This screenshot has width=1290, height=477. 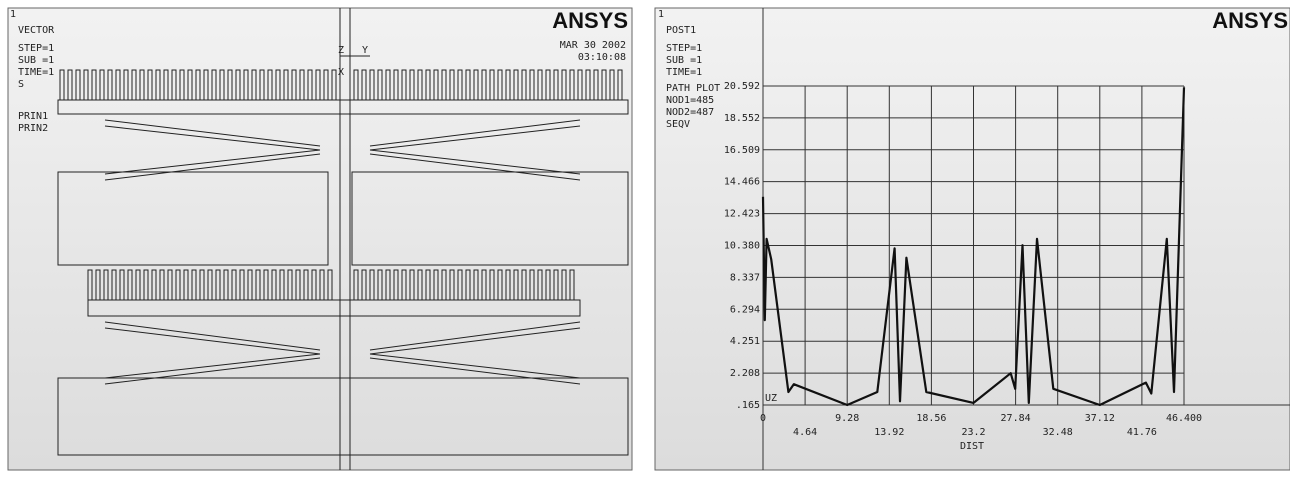 What do you see at coordinates (365, 50) in the screenshot?
I see `triad-label: Y` at bounding box center [365, 50].